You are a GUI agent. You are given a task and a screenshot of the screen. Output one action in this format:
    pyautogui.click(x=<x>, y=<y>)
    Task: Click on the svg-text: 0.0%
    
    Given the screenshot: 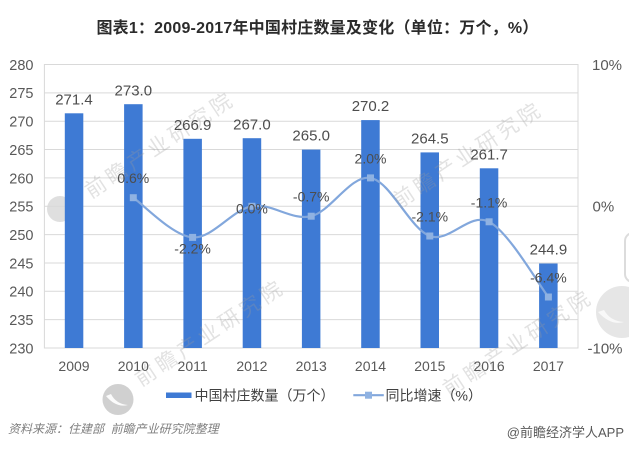 What is the action you would take?
    pyautogui.click(x=252, y=208)
    